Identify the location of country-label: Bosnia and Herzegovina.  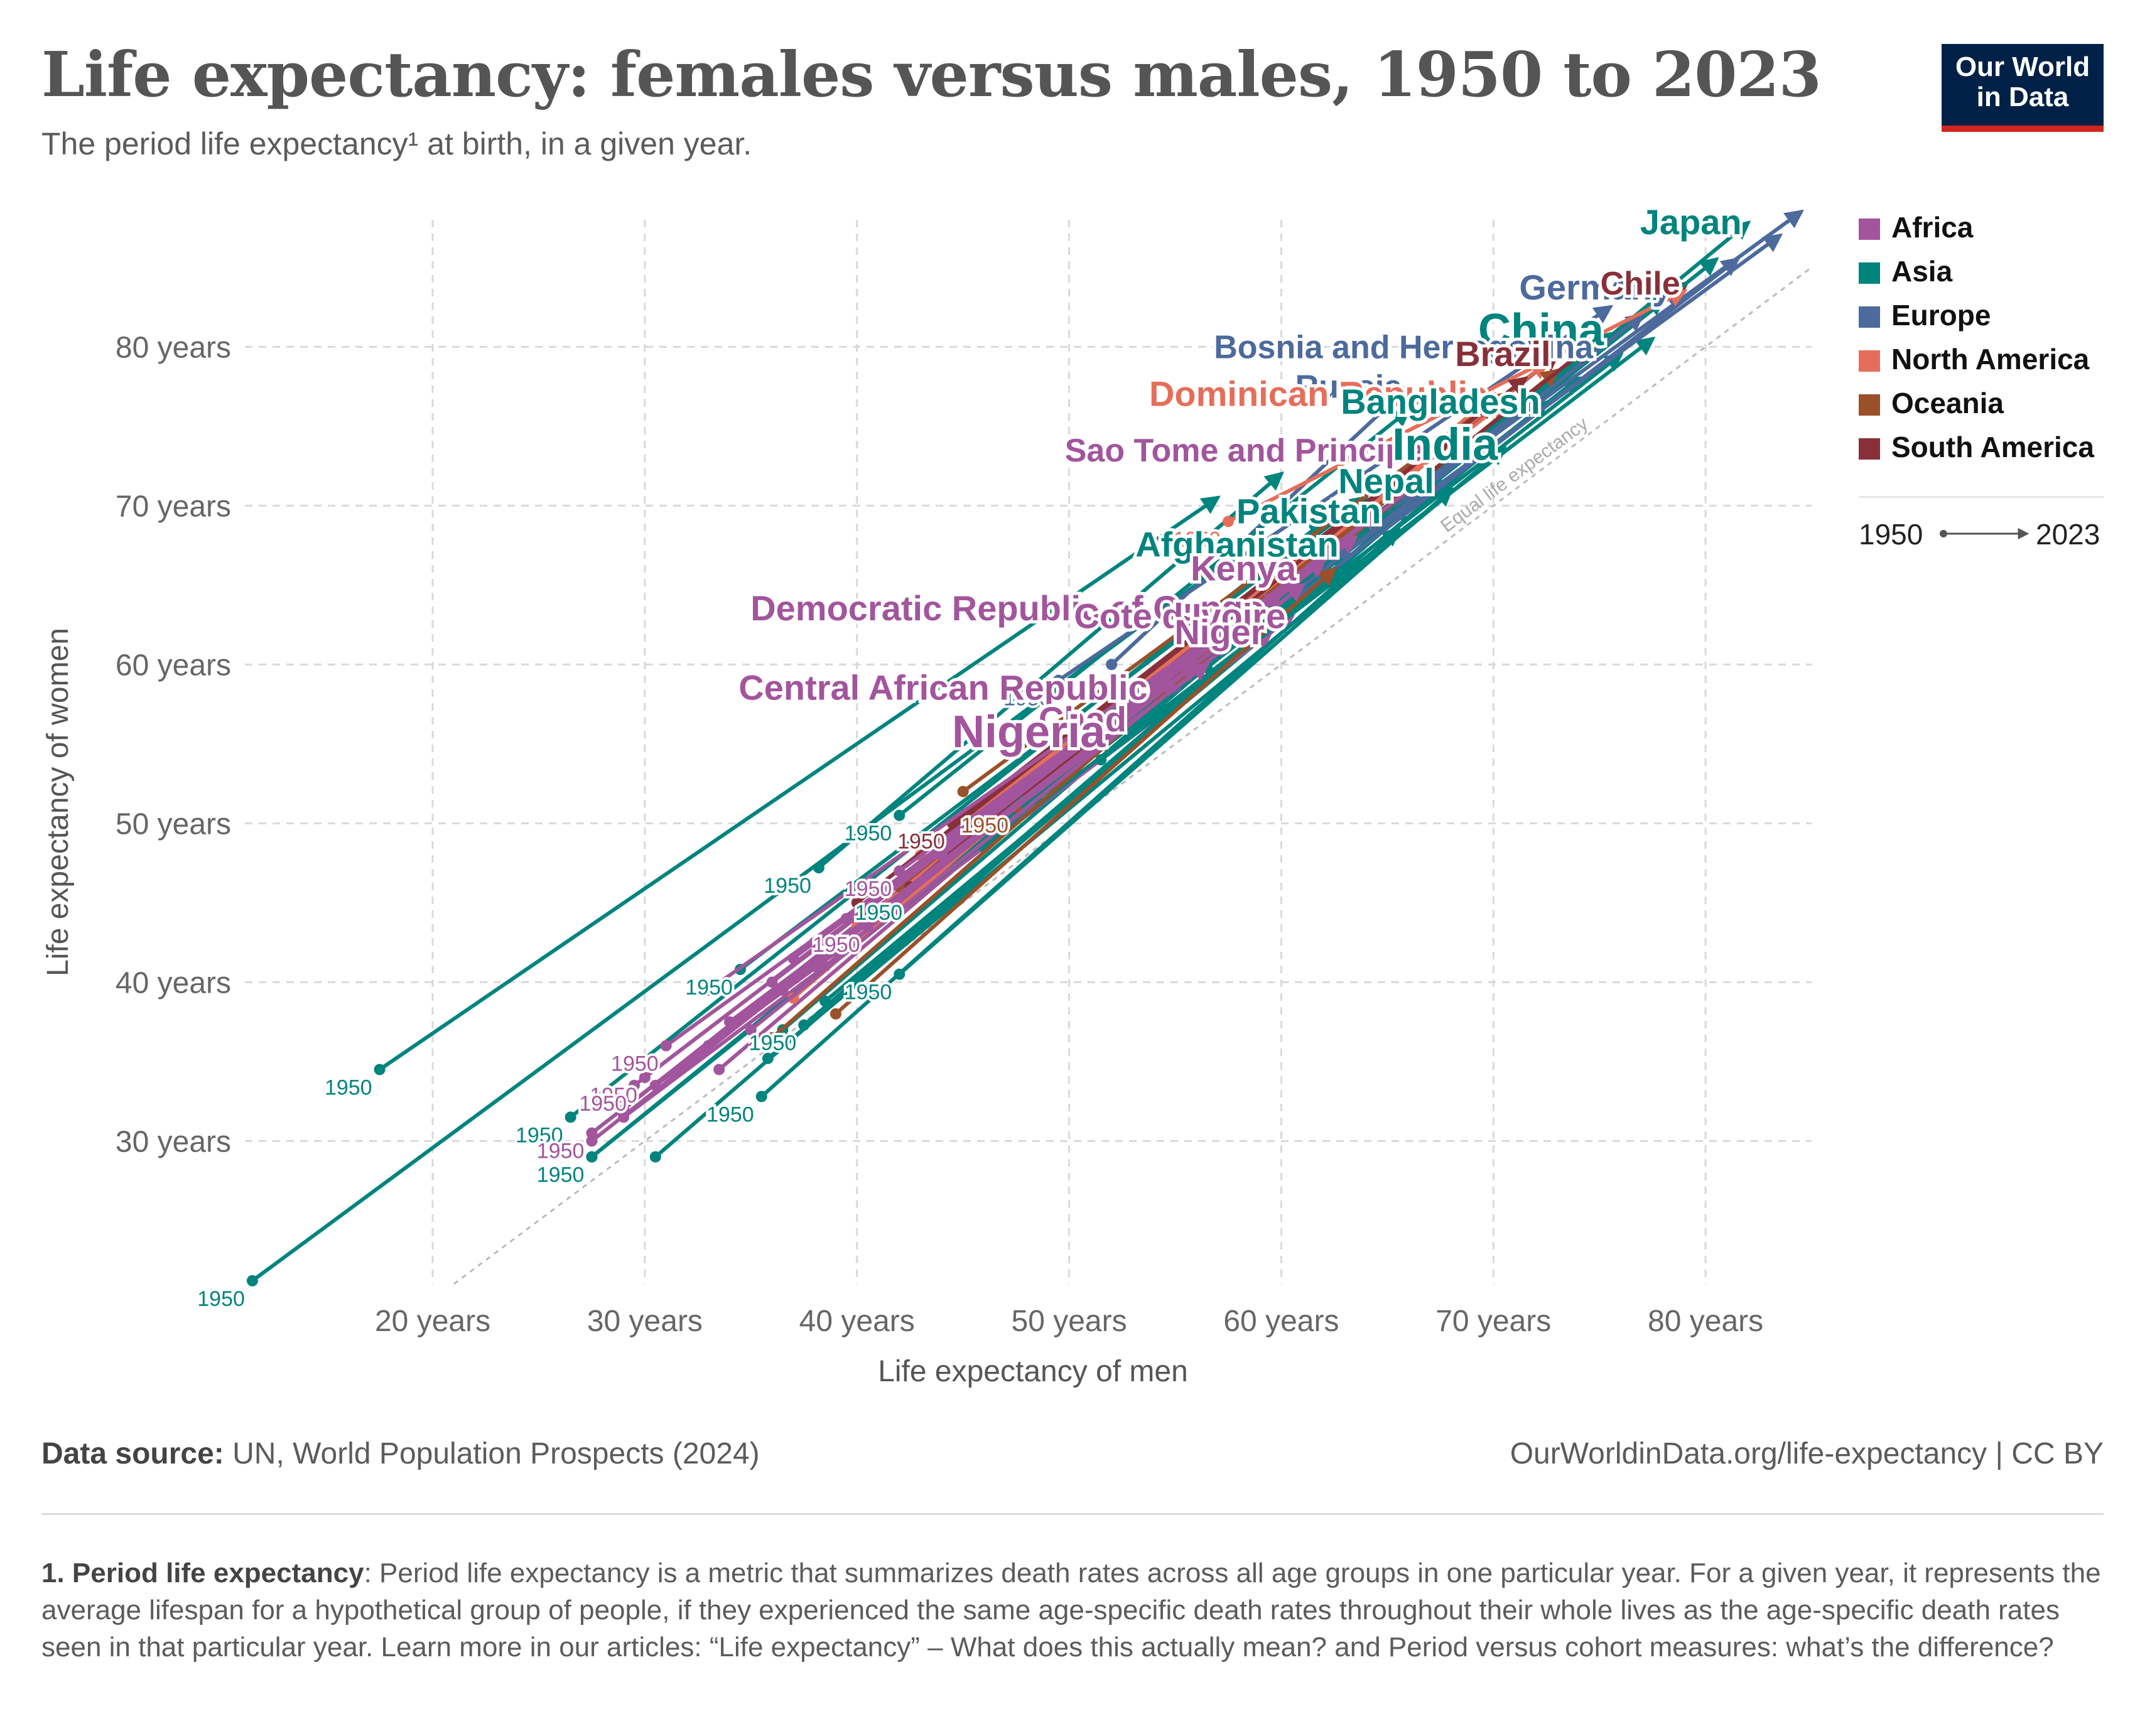
(1404, 347).